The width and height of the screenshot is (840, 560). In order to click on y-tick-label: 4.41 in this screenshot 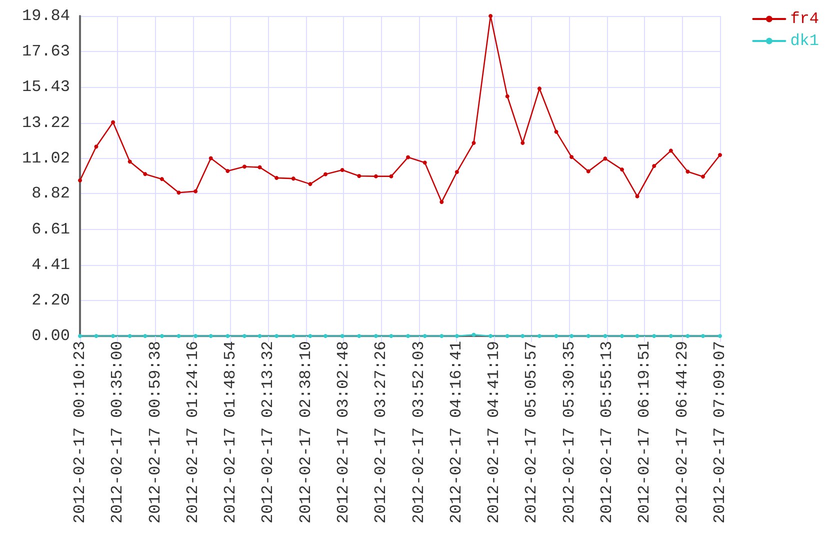, I will do `click(51, 265)`.